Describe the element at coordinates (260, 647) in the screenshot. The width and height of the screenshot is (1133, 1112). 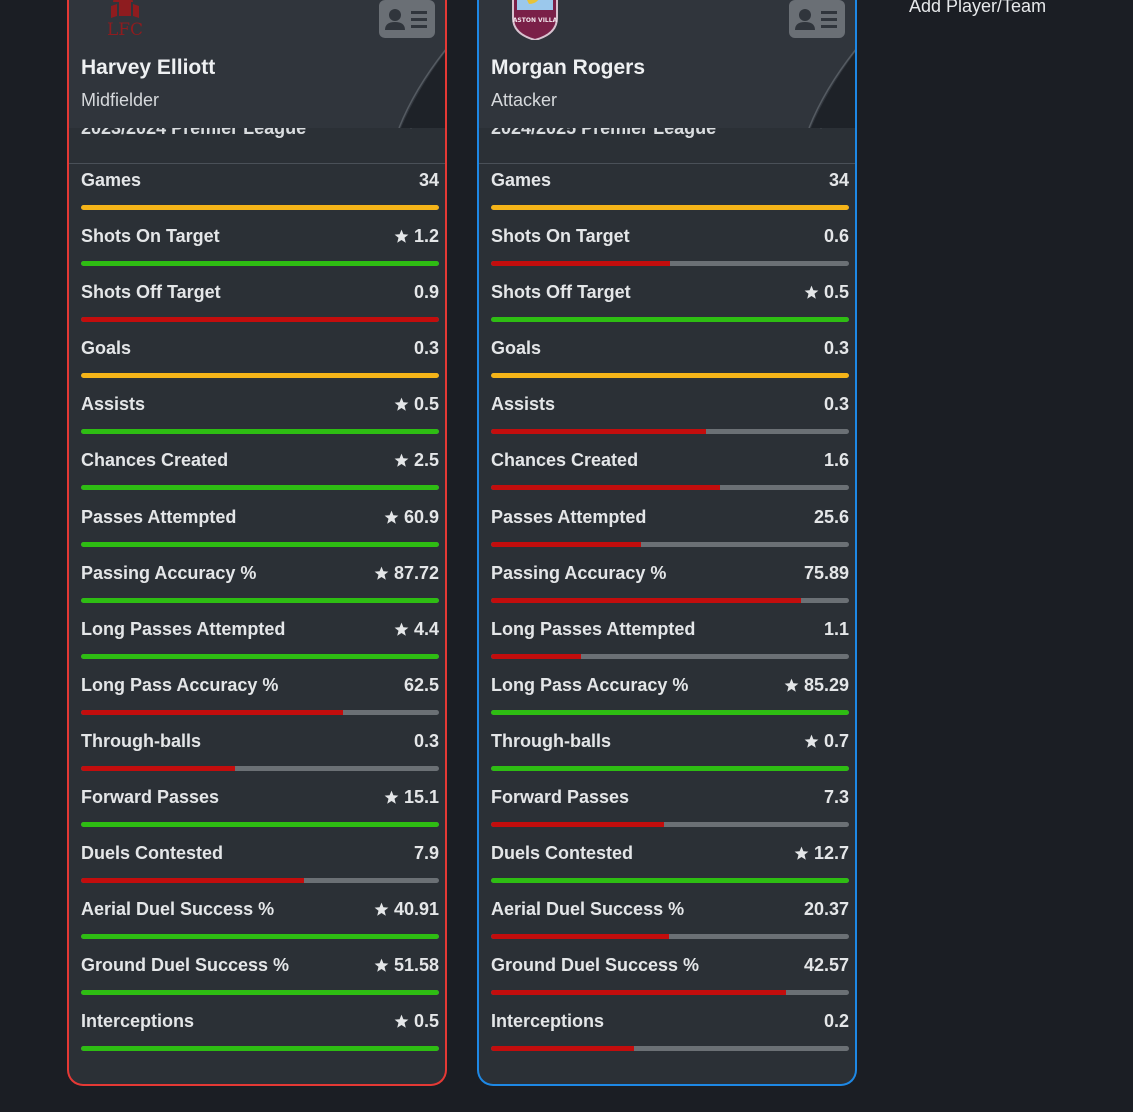
I see `stat-row: Long Passes Attempted 4.4` at that location.